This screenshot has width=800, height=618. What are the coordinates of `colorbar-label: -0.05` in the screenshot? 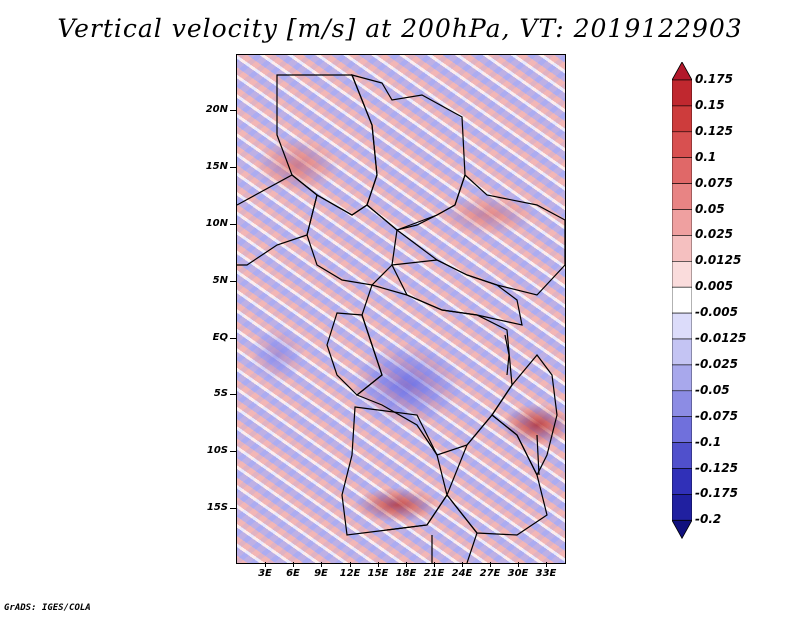 It's located at (712, 389).